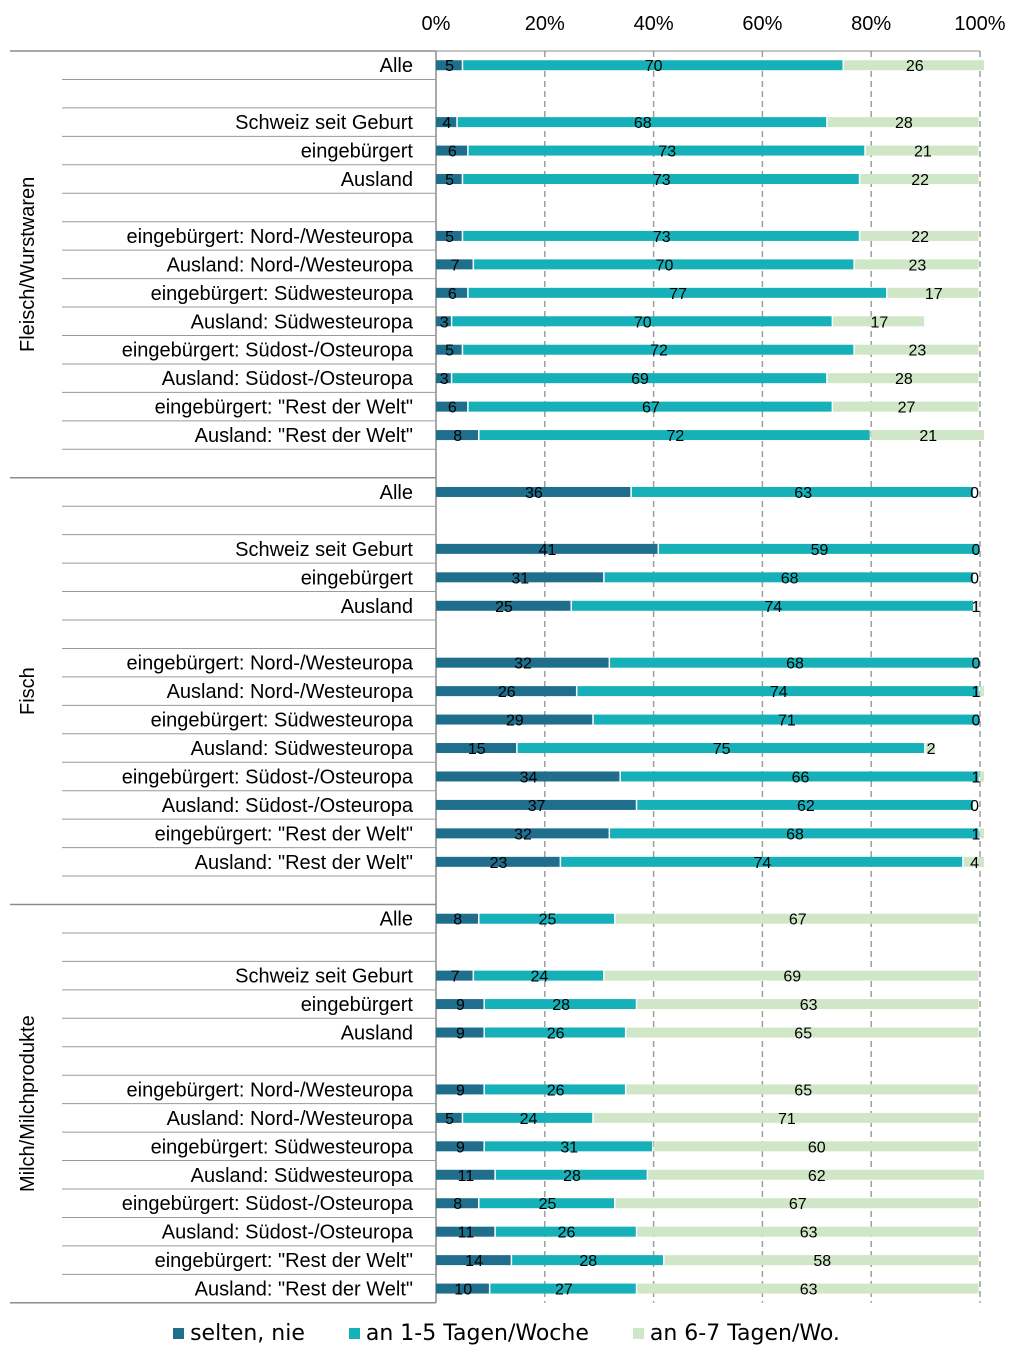 The height and width of the screenshot is (1354, 1013). I want to click on data-label: 2, so click(931, 749).